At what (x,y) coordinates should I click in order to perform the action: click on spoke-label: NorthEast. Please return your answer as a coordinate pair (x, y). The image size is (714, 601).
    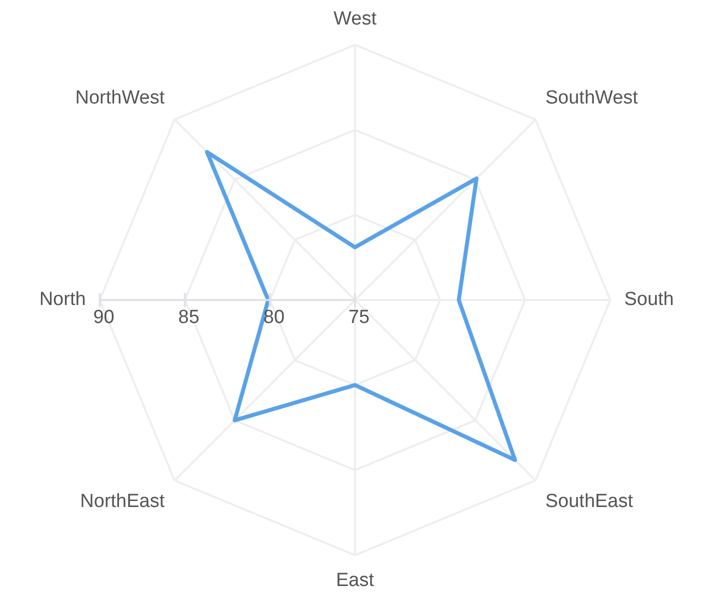
    Looking at the image, I should click on (123, 501).